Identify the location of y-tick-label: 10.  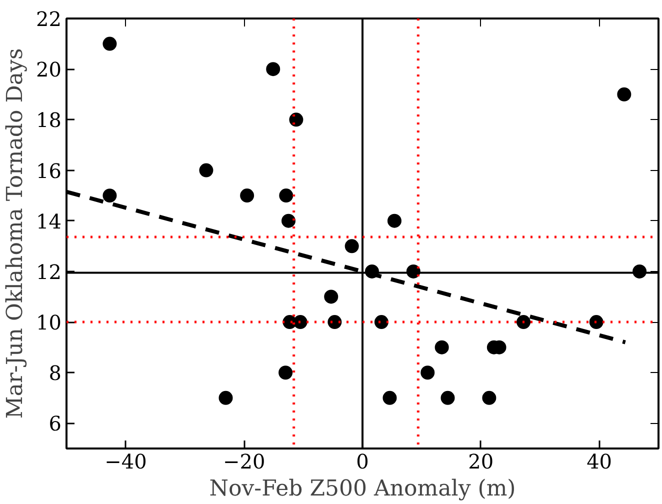
(49, 322).